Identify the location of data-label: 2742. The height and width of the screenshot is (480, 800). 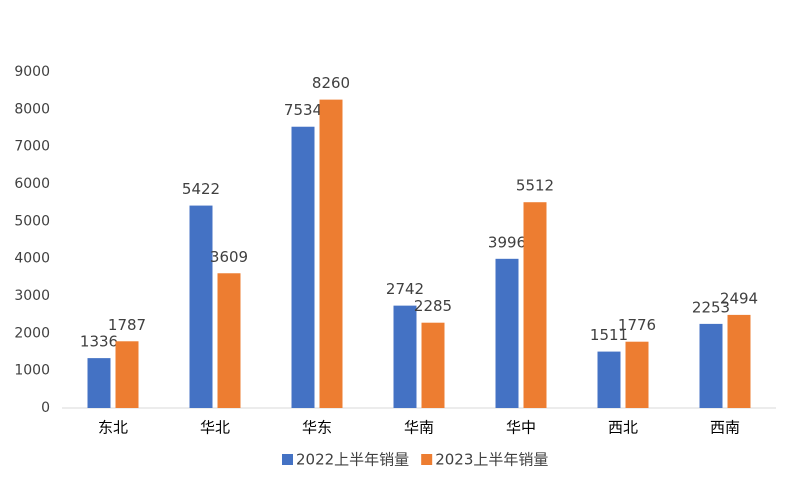
(405, 289).